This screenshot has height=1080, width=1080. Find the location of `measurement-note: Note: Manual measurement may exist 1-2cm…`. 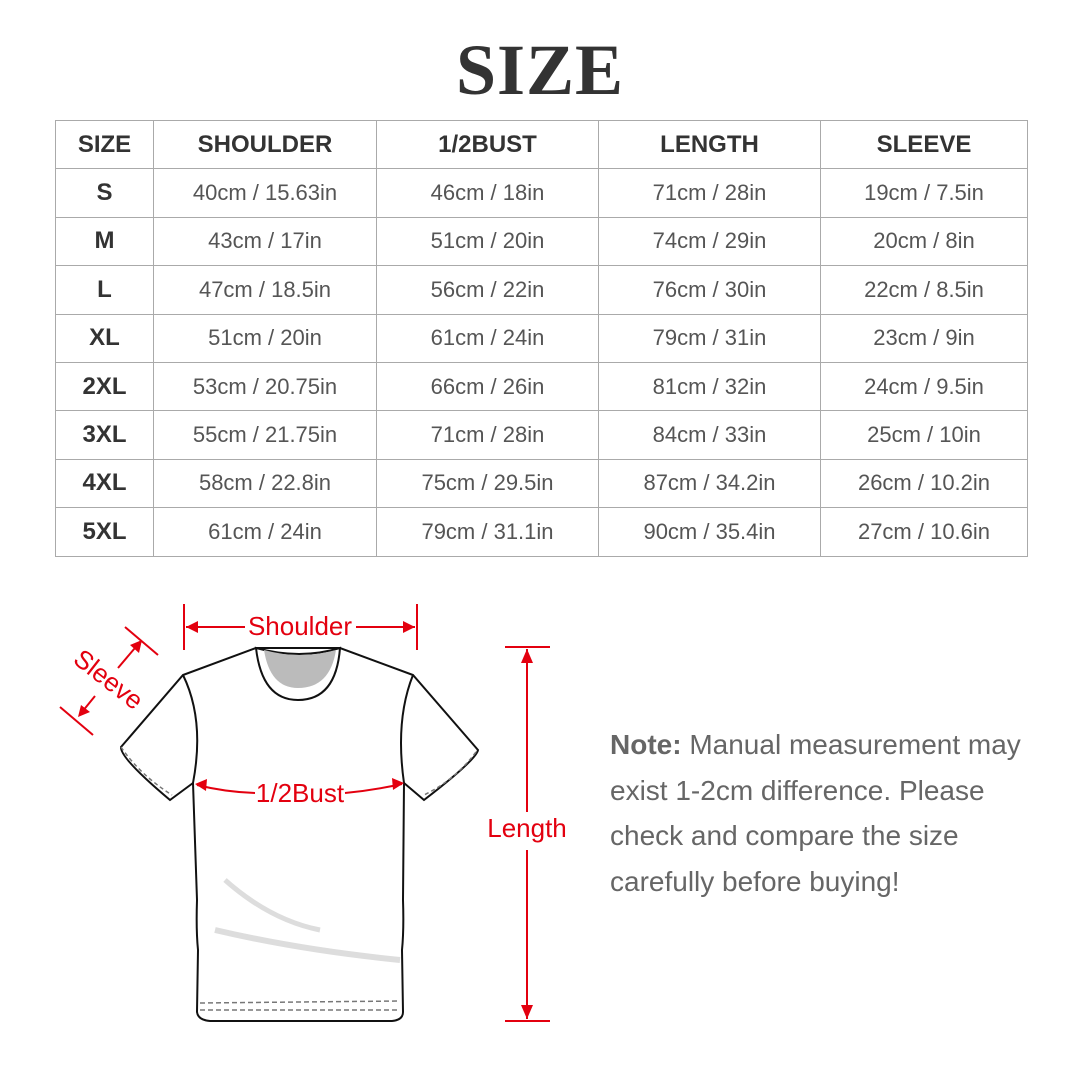

measurement-note: Note: Manual measurement may exist 1-2cm… is located at coordinates (830, 813).